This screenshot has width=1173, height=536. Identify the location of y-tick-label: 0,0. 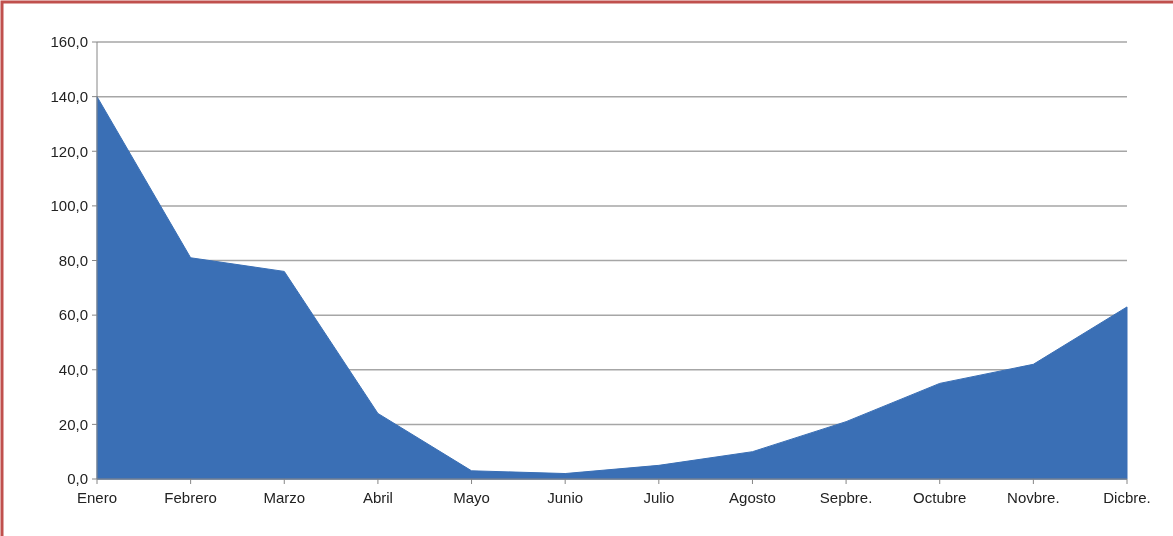
(77, 479).